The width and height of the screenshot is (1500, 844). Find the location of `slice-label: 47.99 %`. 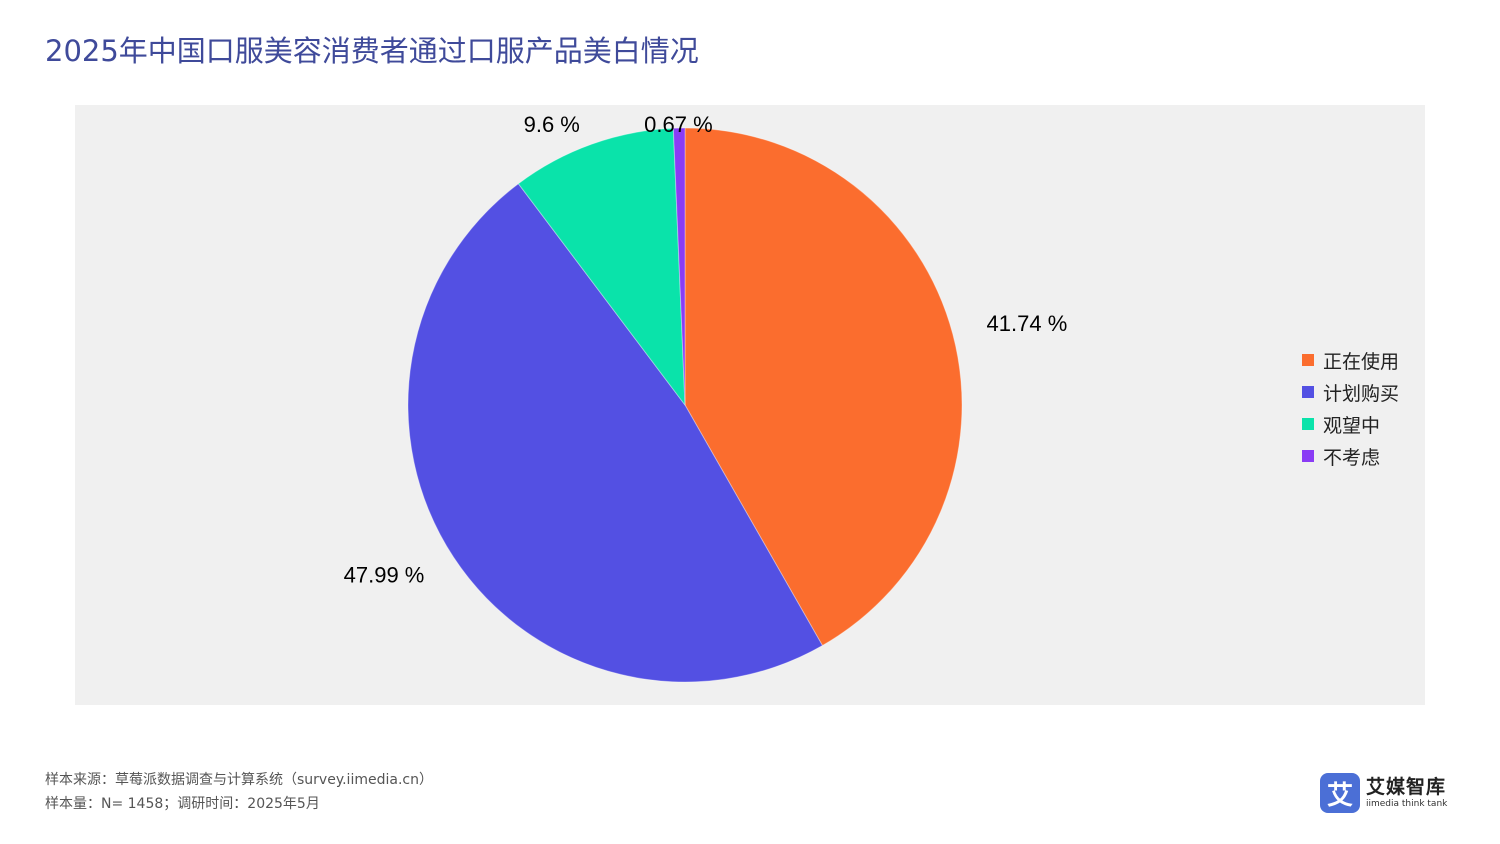

slice-label: 47.99 % is located at coordinates (384, 574).